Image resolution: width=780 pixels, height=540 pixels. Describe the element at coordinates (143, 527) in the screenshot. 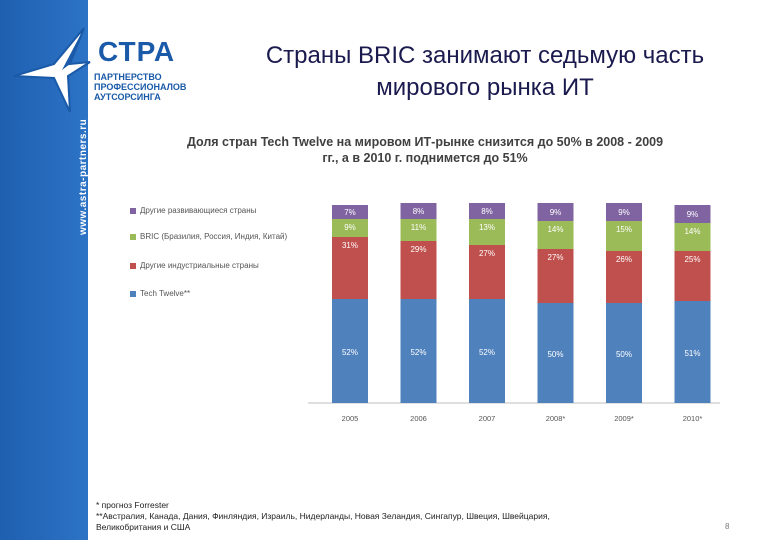

I see `footnote-line: Великобритания и США` at that location.